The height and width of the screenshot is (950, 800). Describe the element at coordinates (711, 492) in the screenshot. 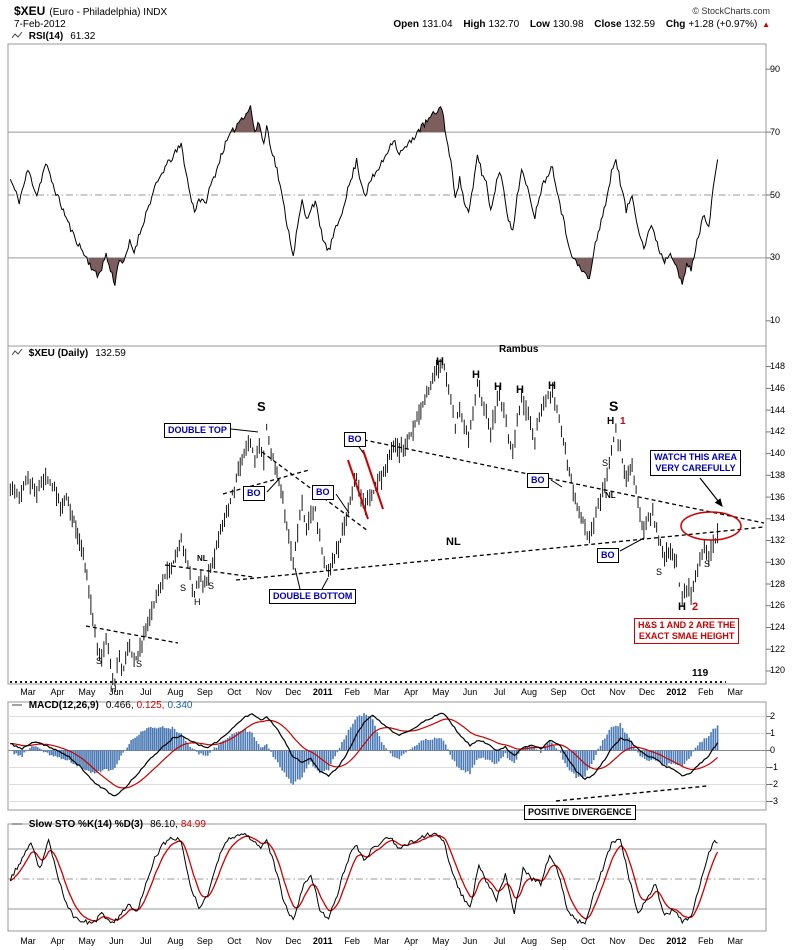

I see `watch-area-arrow` at that location.